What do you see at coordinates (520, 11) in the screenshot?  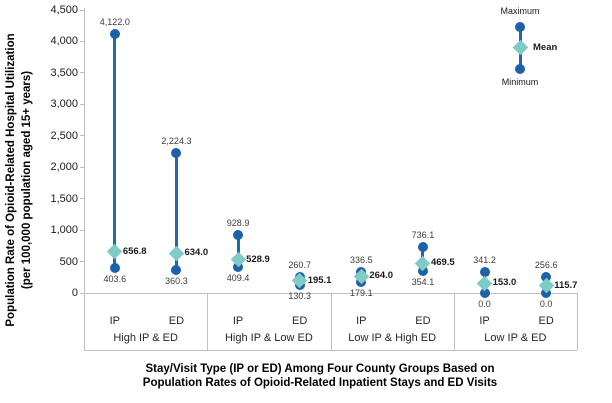 I see `legend-maximum-label: Maximum` at bounding box center [520, 11].